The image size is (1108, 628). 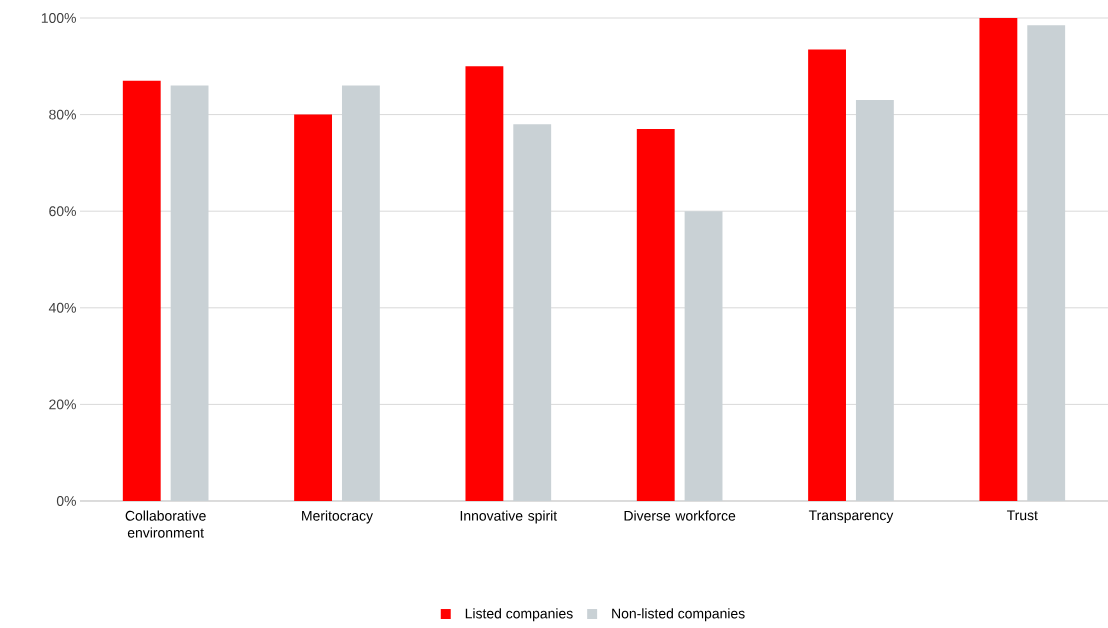 I want to click on legend-label: Listed companies, so click(x=519, y=615).